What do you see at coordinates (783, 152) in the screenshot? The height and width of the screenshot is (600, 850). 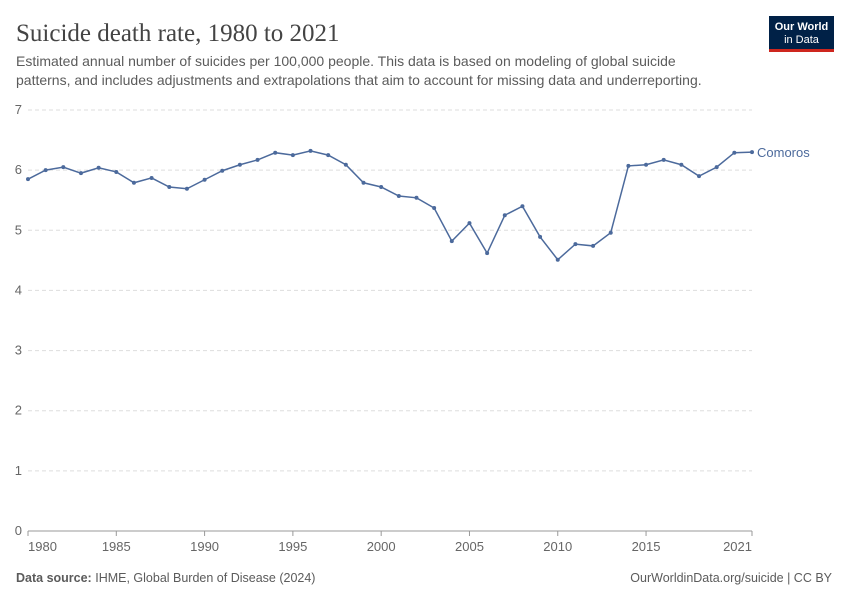 I see `legend-label: Comoros` at bounding box center [783, 152].